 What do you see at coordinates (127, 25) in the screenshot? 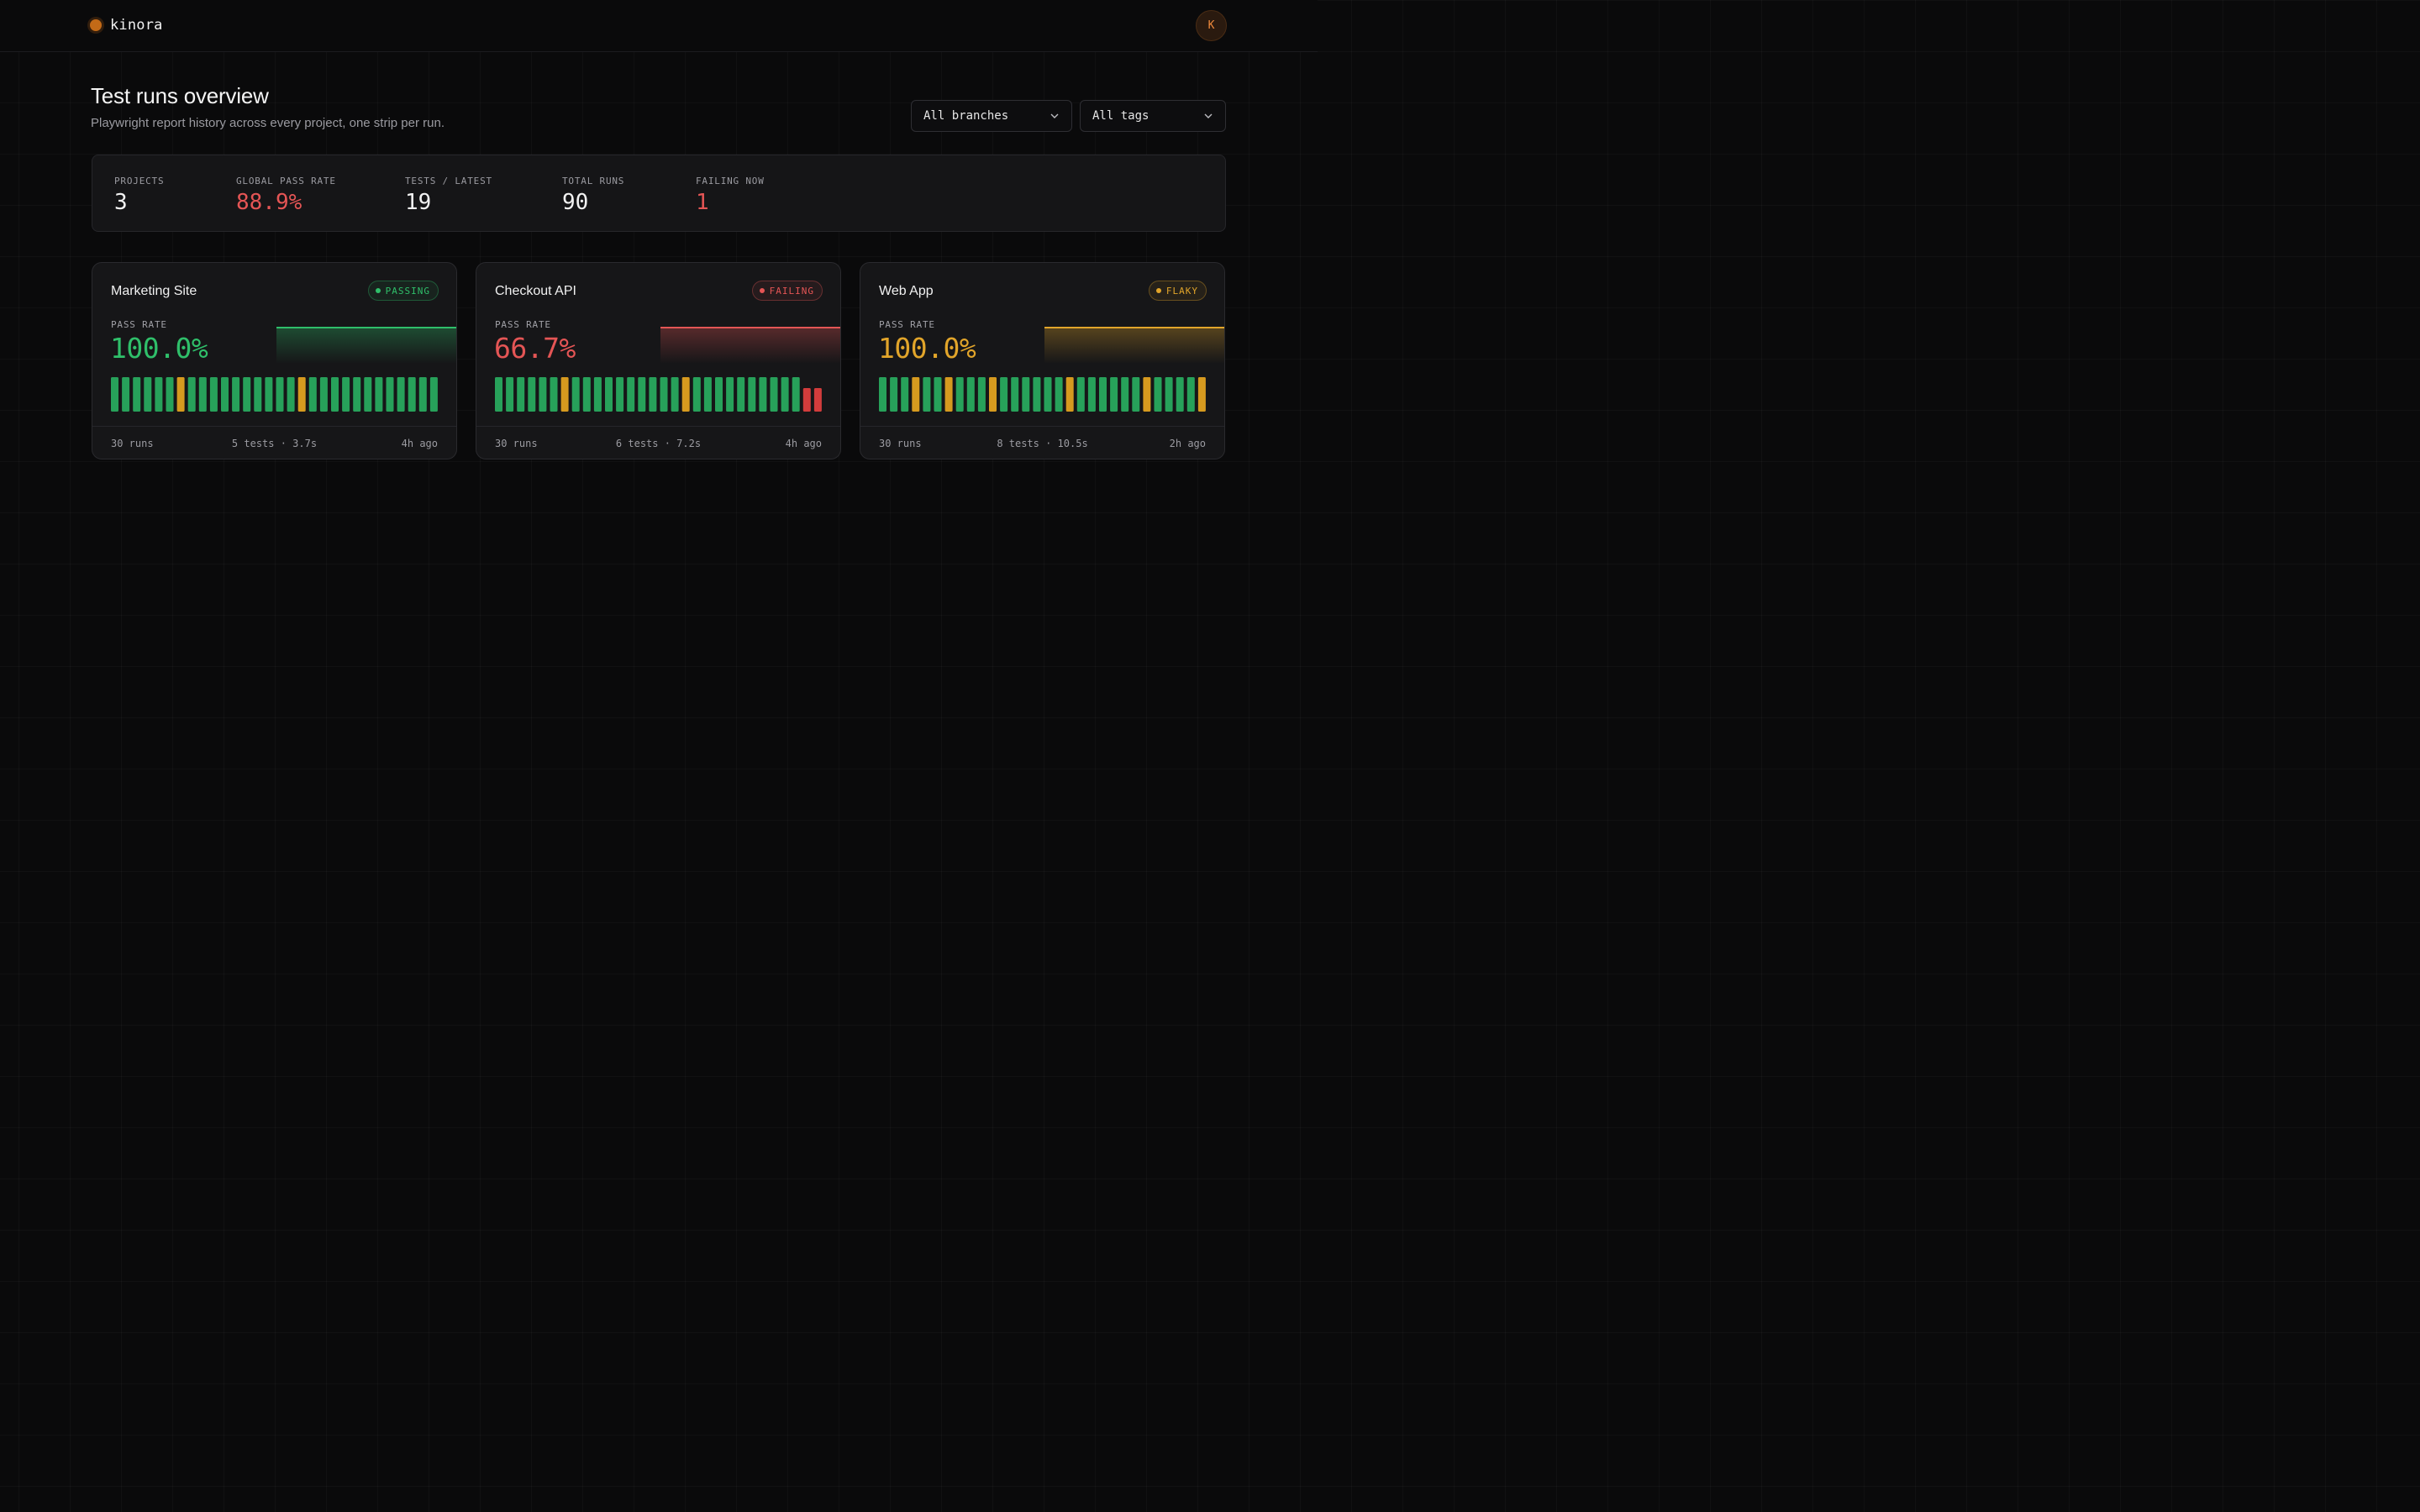
I see `app-logo: kinora` at bounding box center [127, 25].